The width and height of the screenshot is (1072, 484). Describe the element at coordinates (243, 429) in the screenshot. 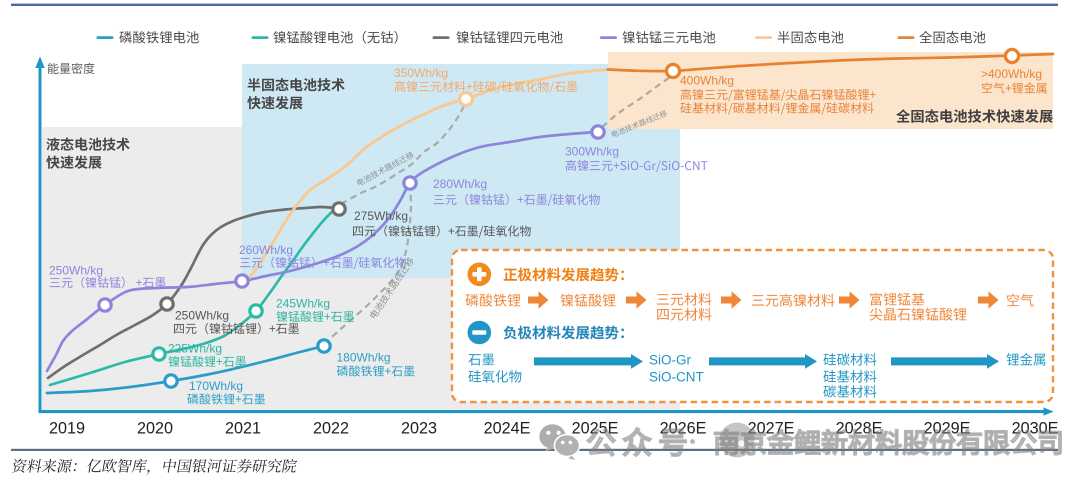

I see `svg-text: 2021` at that location.